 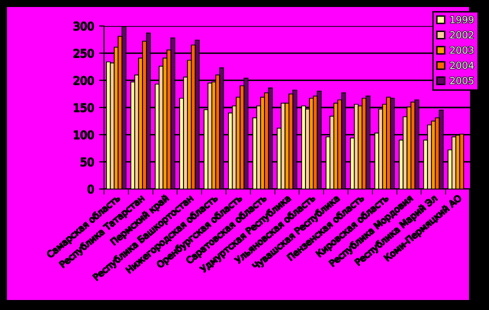 I want to click on y-tick-label: 50, so click(x=87, y=162).